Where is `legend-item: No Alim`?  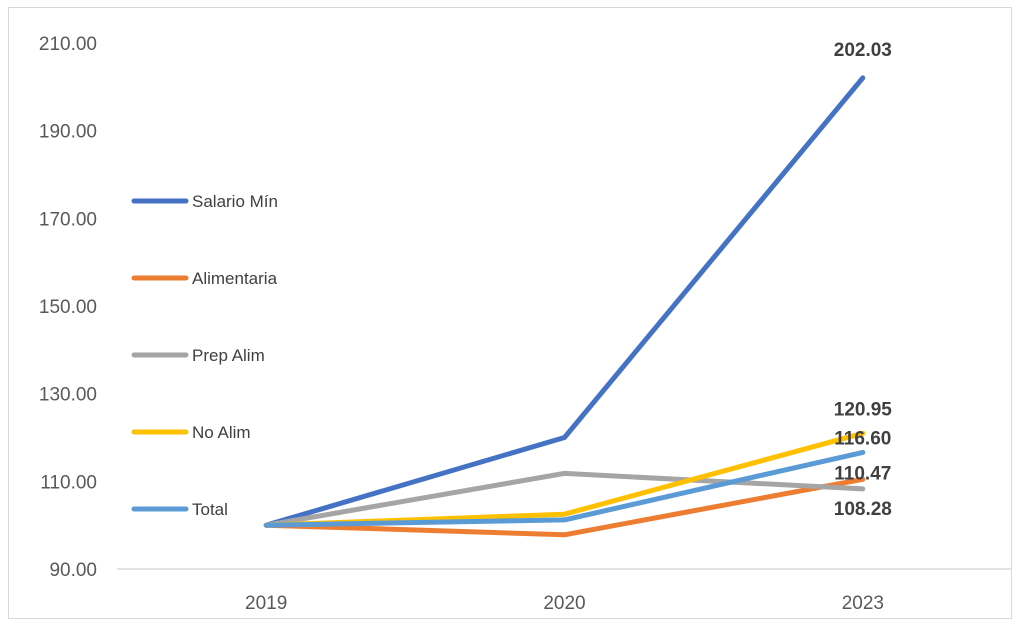
legend-item: No Alim is located at coordinates (191, 432).